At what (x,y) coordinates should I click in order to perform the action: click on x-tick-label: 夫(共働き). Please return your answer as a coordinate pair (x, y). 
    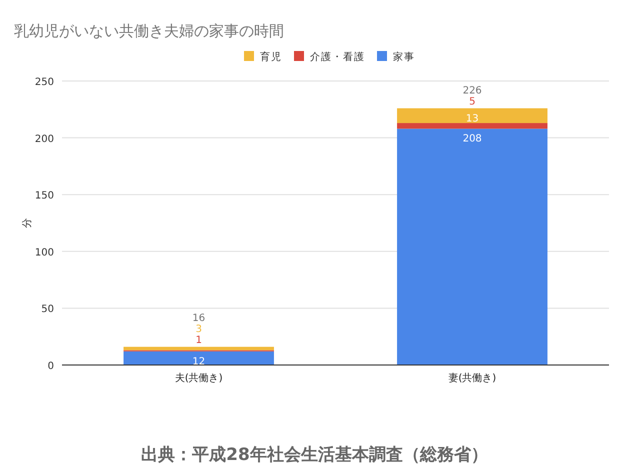
    Looking at the image, I should click on (198, 378).